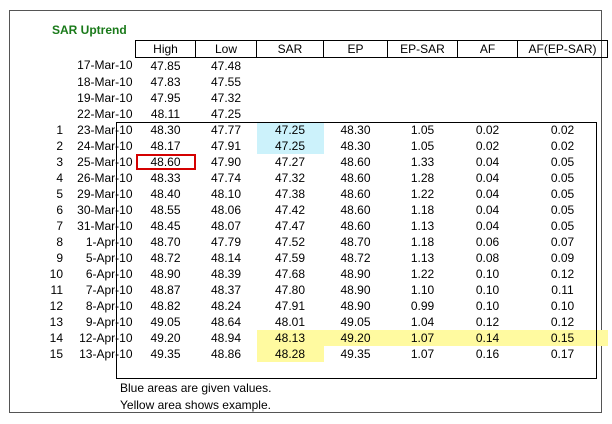 The image size is (612, 424). What do you see at coordinates (422, 161) in the screenshot?
I see `ep-sar-cell: 1.33` at bounding box center [422, 161].